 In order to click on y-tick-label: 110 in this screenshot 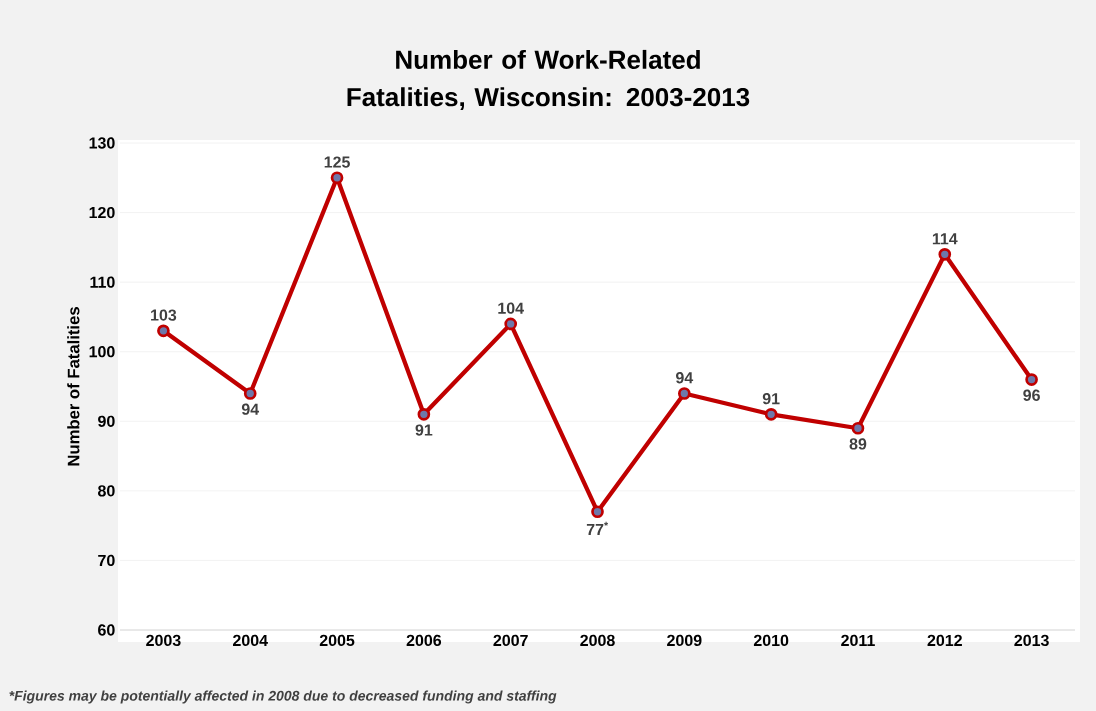, I will do `click(102, 282)`.